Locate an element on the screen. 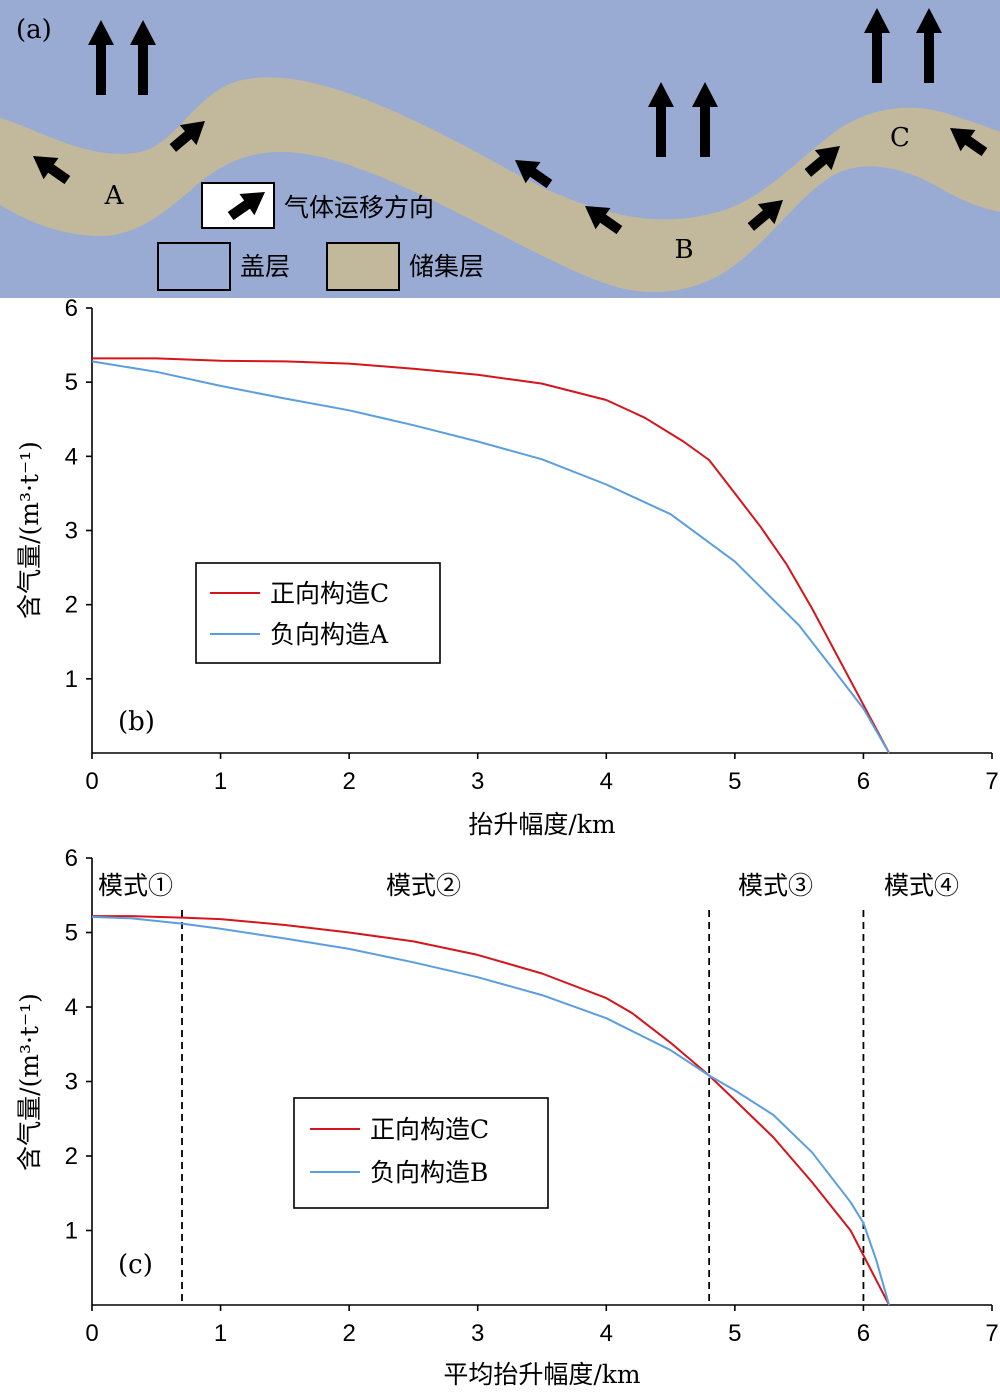 The width and height of the screenshot is (1000, 1392). panel-b-y-ticks: 1 2 3 4 5 6 is located at coordinates (78, 494).